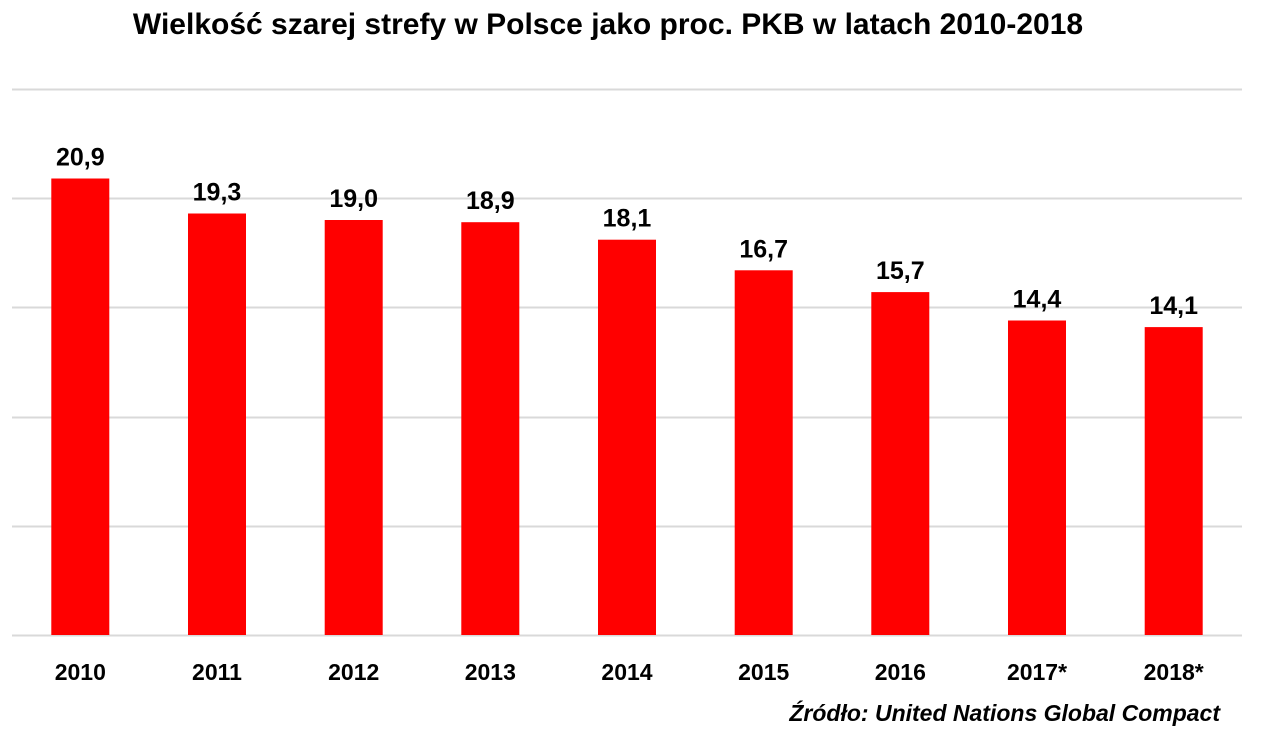  I want to click on x-axis-tick-labels: 2010 2011 2012 2013 2014 2015 2016 2017* 2018*, so click(629, 672).